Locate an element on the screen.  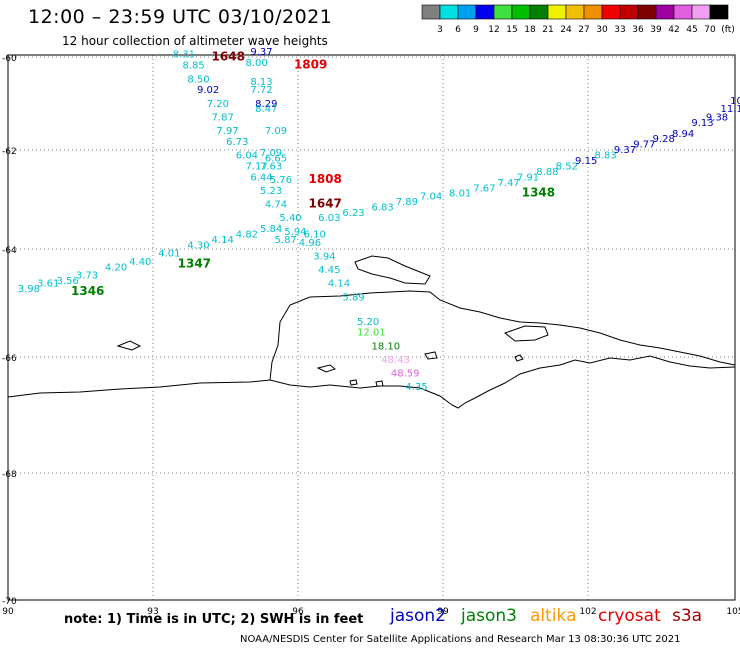
wave-height-point: 7.17 is located at coordinates (256, 166).